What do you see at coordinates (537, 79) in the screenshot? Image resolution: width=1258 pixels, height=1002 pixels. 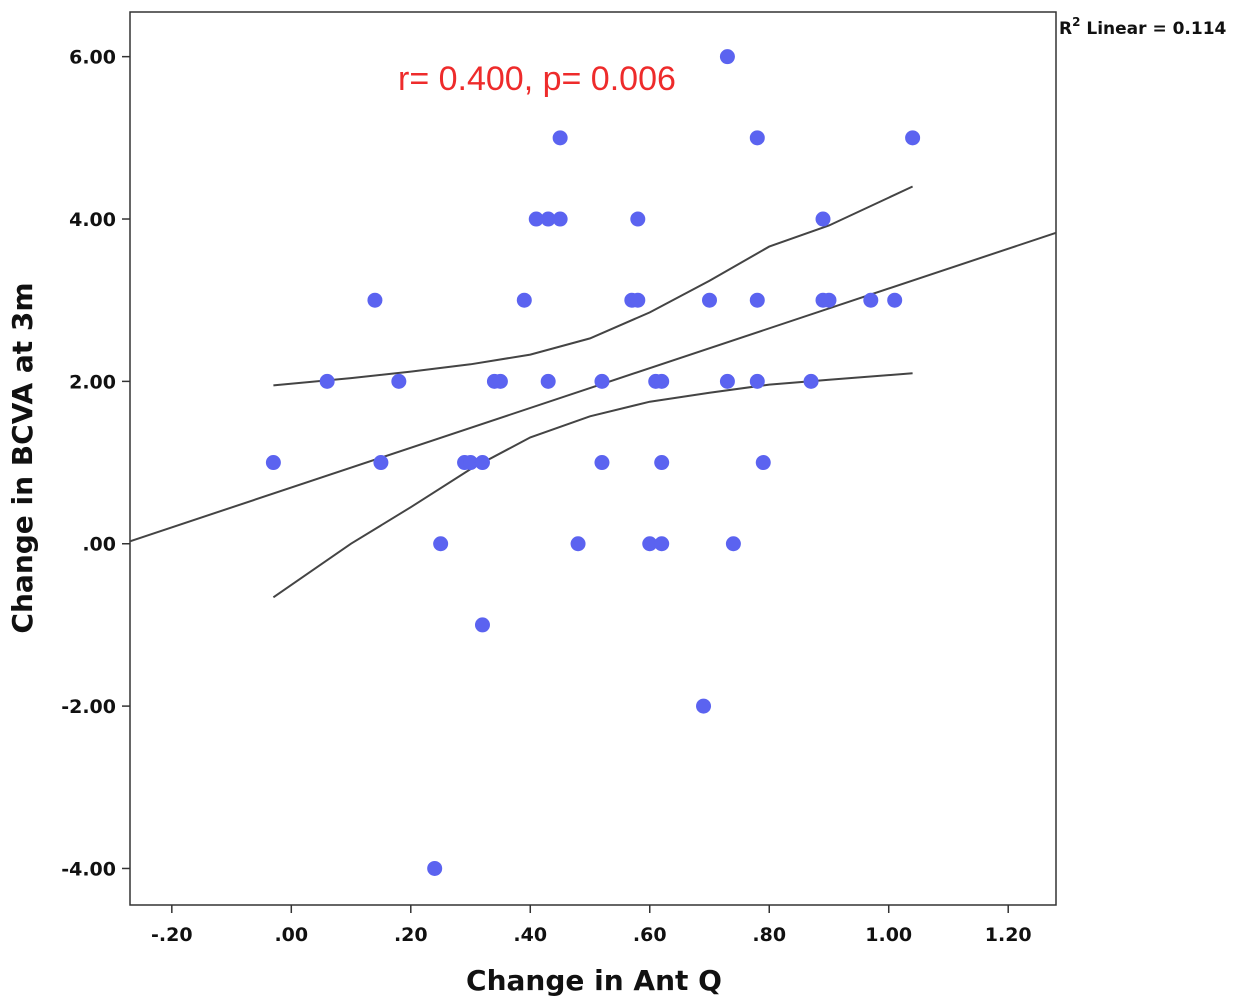 I see `correlation-annotation: r= 0.400, p= 0.006` at bounding box center [537, 79].